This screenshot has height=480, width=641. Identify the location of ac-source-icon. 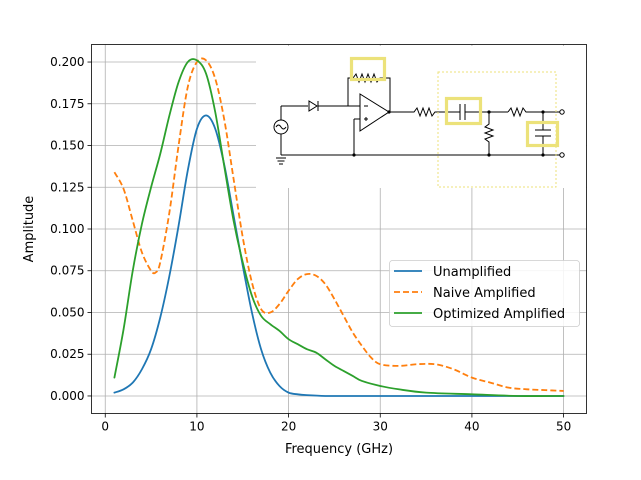
(281, 127).